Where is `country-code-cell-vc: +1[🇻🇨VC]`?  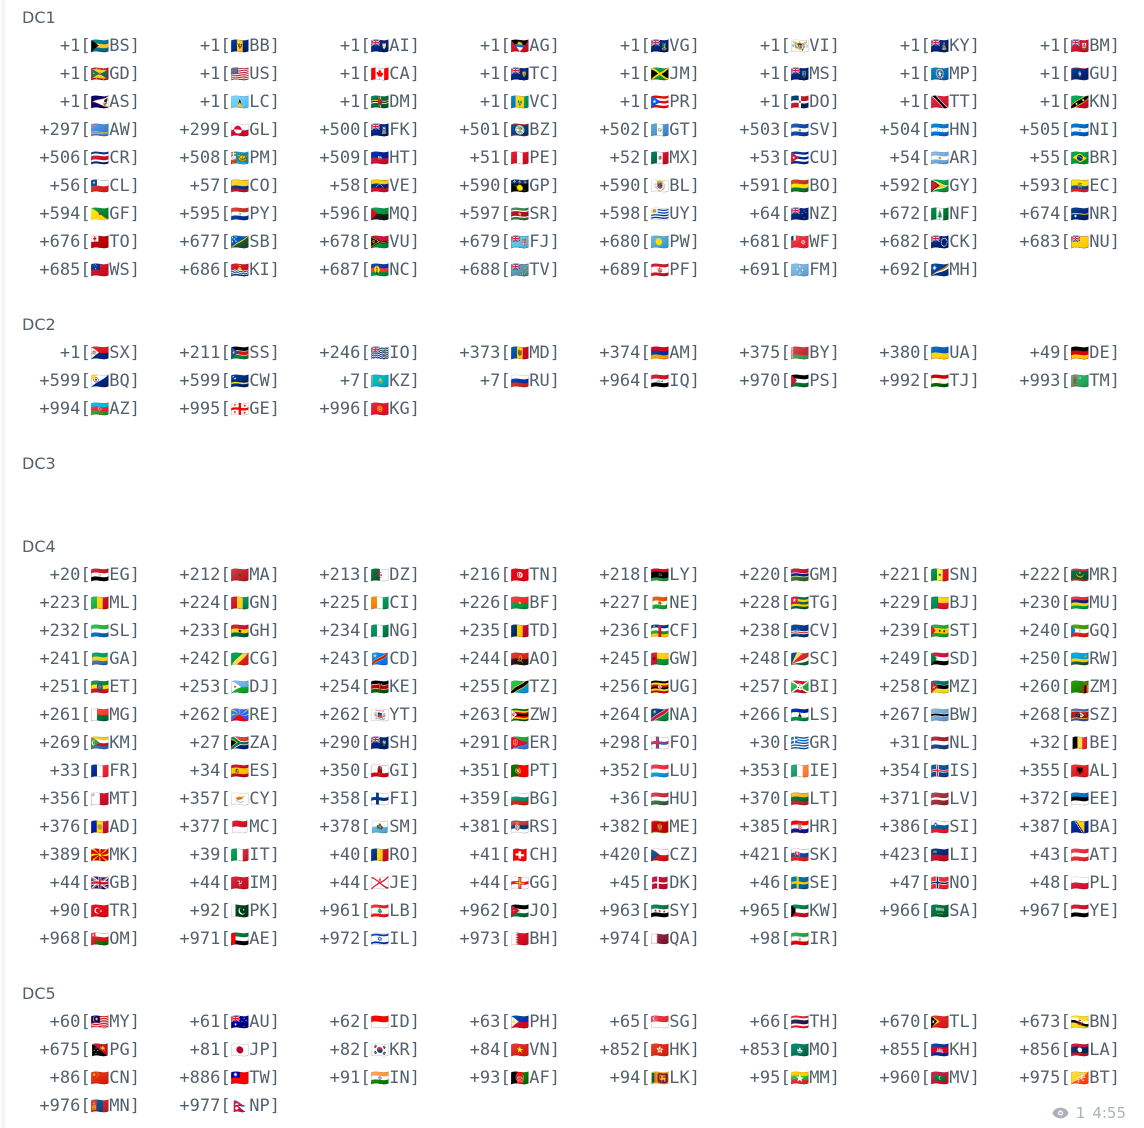 country-code-cell-vc: +1[🇻🇨VC] is located at coordinates (490, 102).